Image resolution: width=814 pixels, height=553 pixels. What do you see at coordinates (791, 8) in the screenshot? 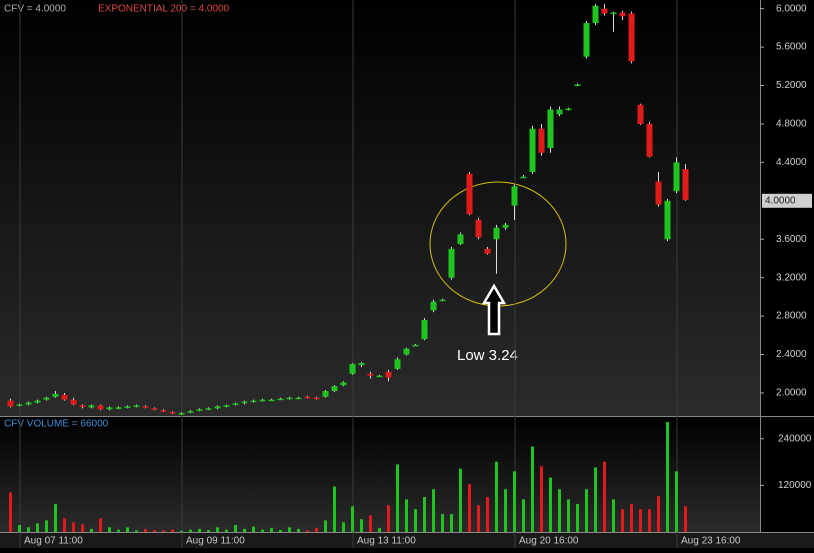
I see `y-tick-label: 6.0000` at bounding box center [791, 8].